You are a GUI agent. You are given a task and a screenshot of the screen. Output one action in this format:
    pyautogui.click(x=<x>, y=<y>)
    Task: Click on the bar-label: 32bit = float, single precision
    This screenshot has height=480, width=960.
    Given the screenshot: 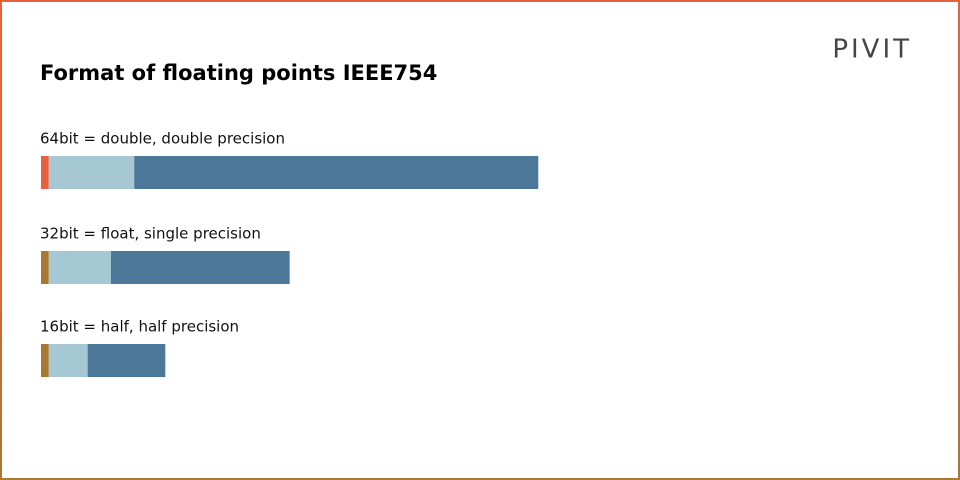 What is the action you would take?
    pyautogui.click(x=150, y=234)
    